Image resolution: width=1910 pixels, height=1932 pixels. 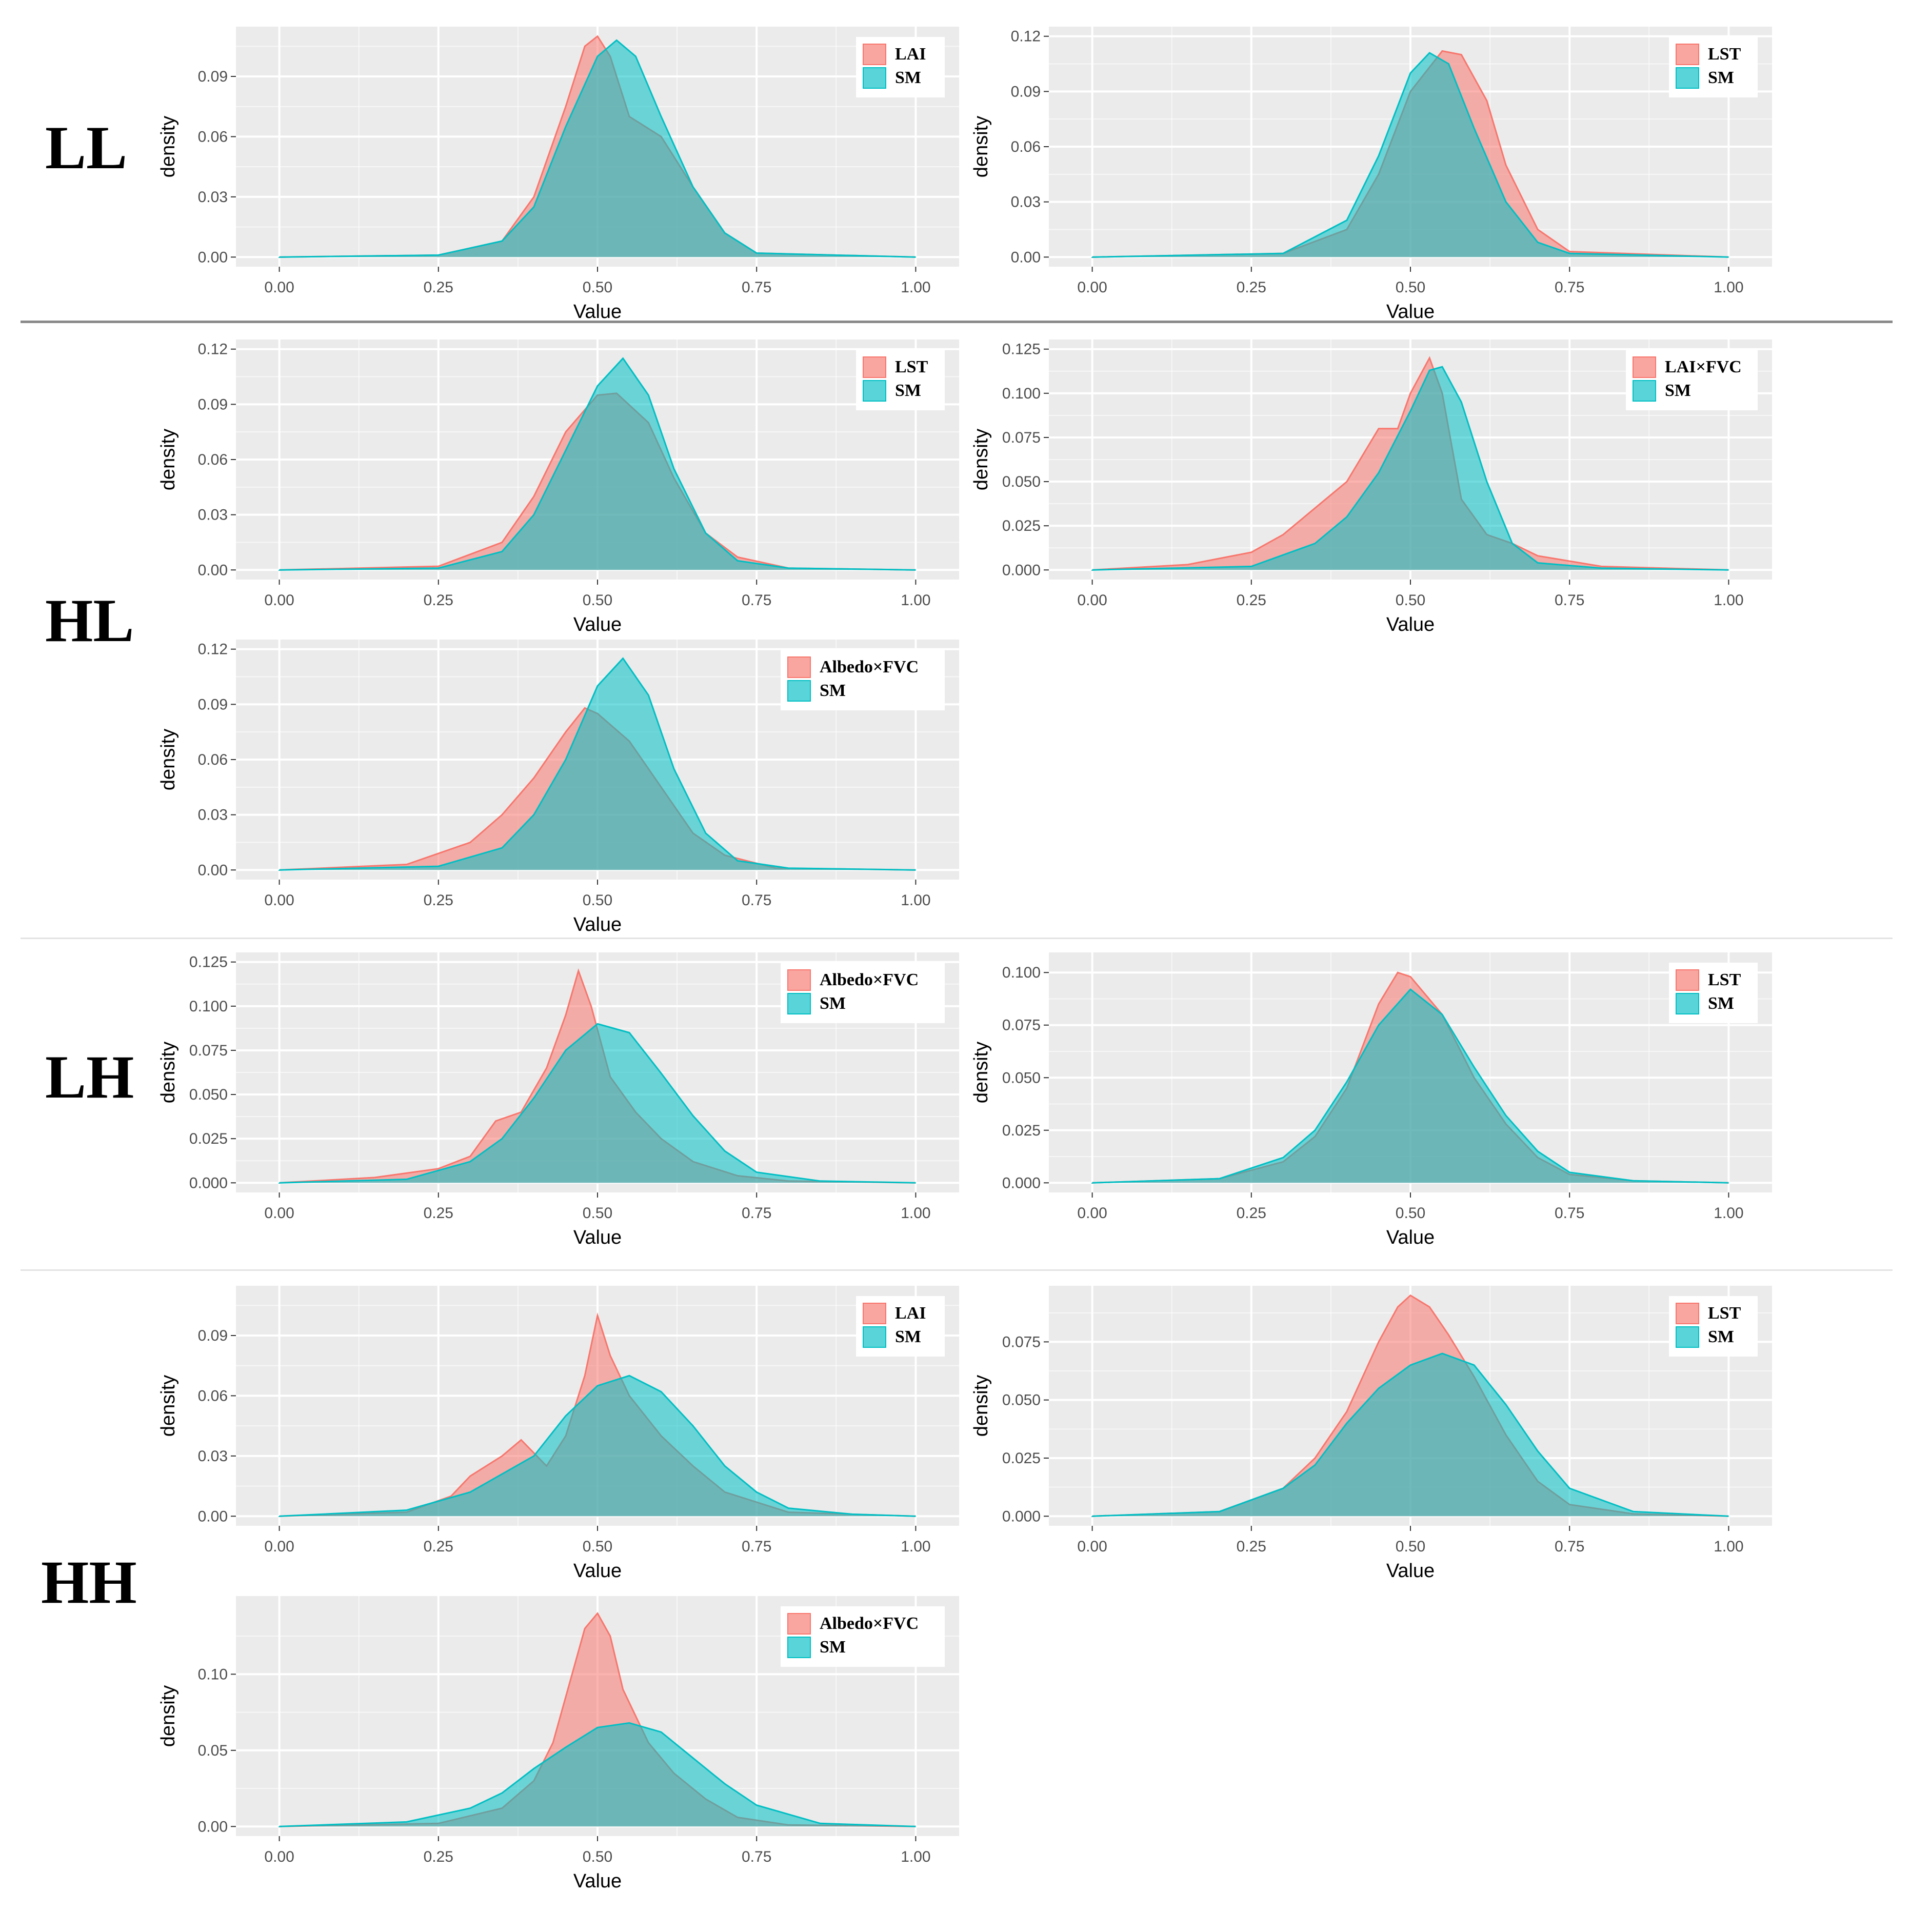 I want to click on legend-label: LAI, so click(x=910, y=1314).